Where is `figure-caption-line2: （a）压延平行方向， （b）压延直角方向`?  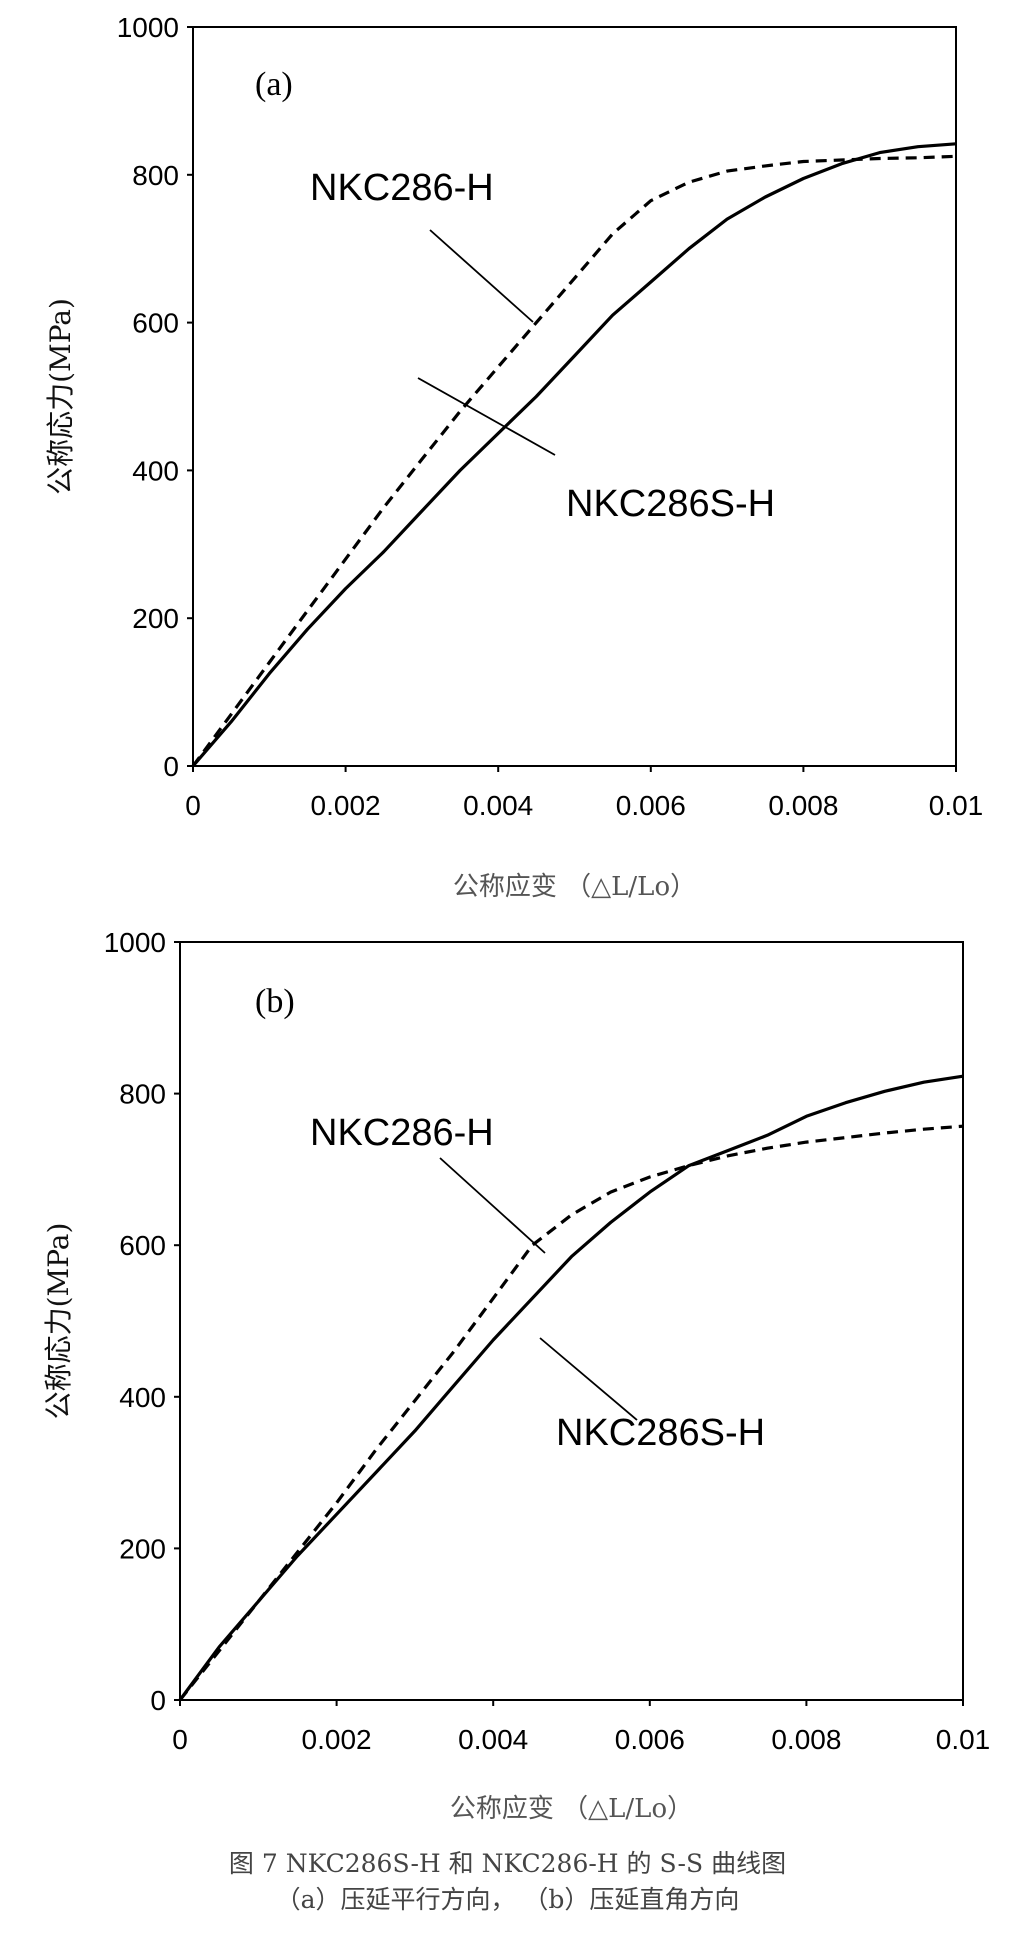
figure-caption-line2: （a）压延平行方向， （b）压延直角方向 is located at coordinates (507, 1899).